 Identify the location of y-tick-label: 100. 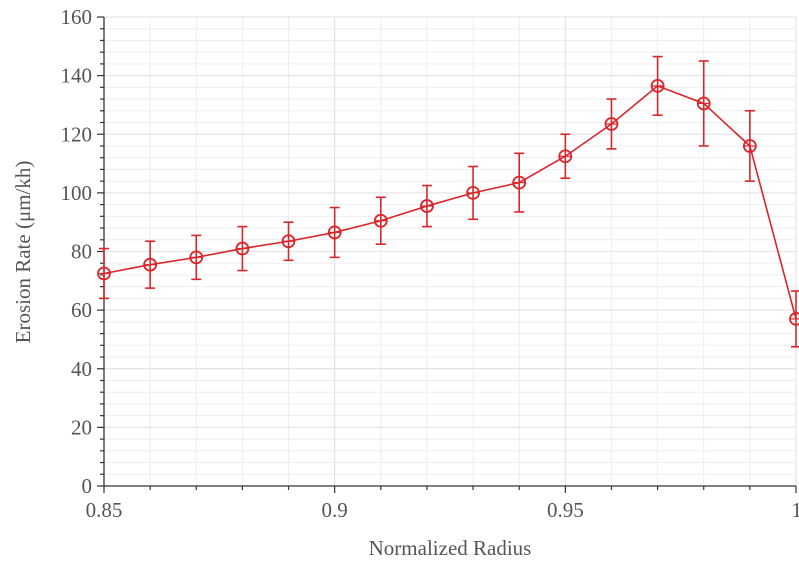
(77, 193).